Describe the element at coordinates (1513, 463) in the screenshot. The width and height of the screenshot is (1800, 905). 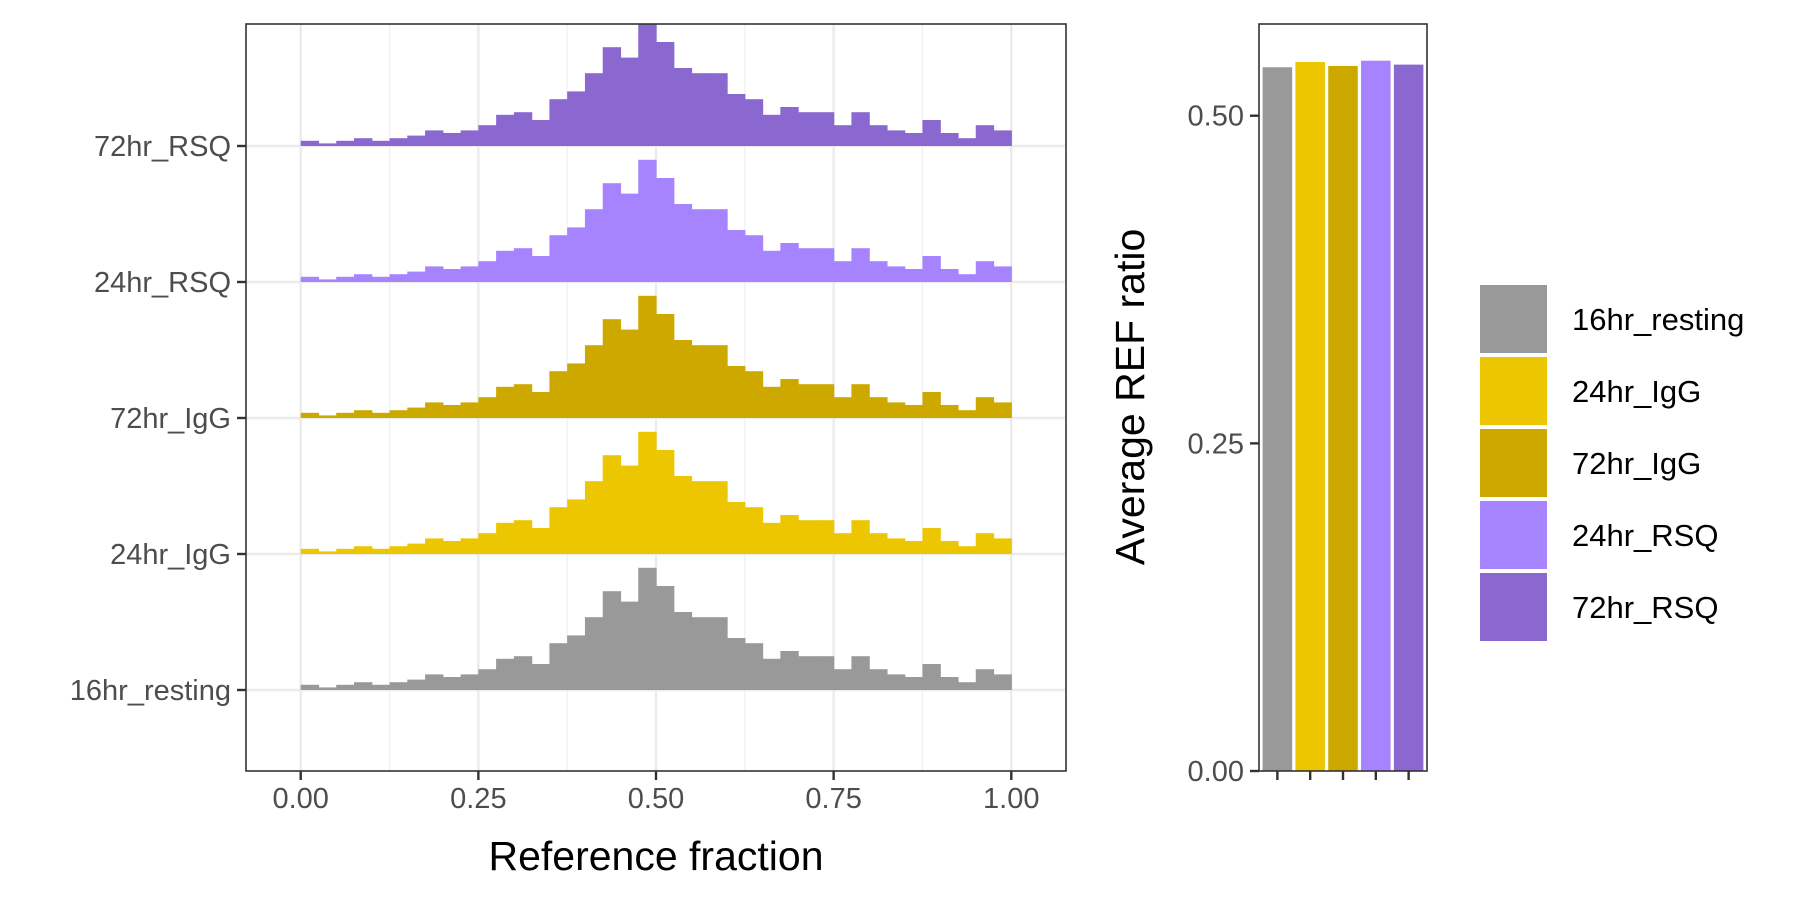
I see `legend-key-72hr_IgG` at that location.